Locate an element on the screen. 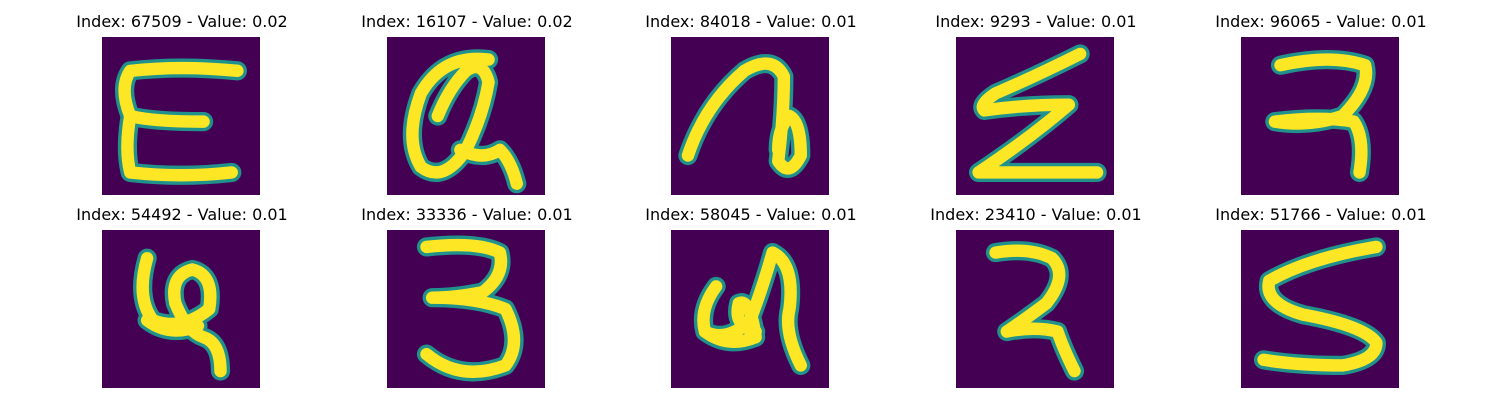  handwritten-E-image is located at coordinates (181, 116).